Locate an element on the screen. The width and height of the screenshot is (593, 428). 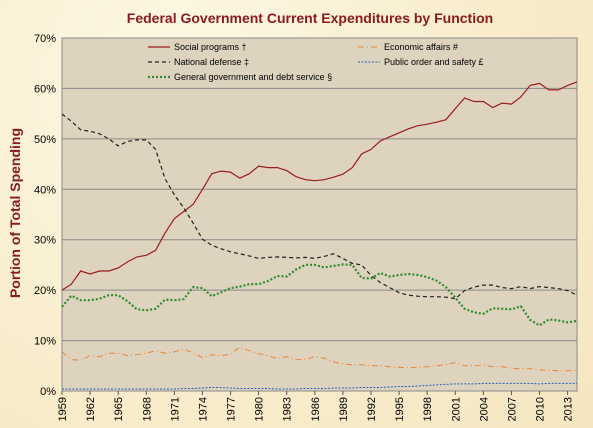
x-tick-label: 1962 is located at coordinates (91, 409).